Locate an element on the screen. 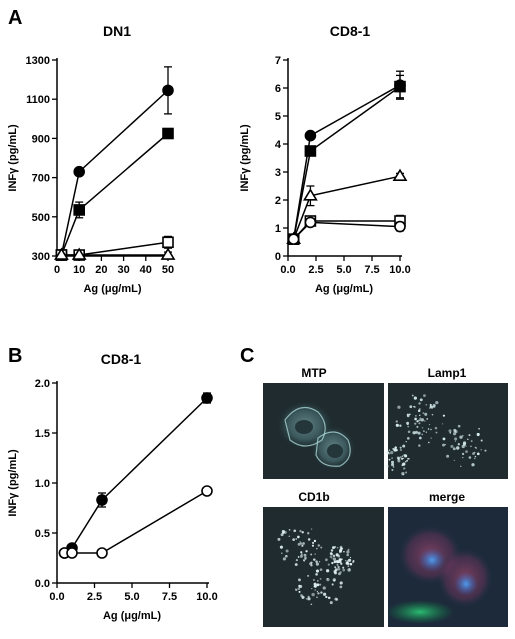 This screenshot has height=639, width=515. x-tick-label: 5.0 is located at coordinates (343, 270).